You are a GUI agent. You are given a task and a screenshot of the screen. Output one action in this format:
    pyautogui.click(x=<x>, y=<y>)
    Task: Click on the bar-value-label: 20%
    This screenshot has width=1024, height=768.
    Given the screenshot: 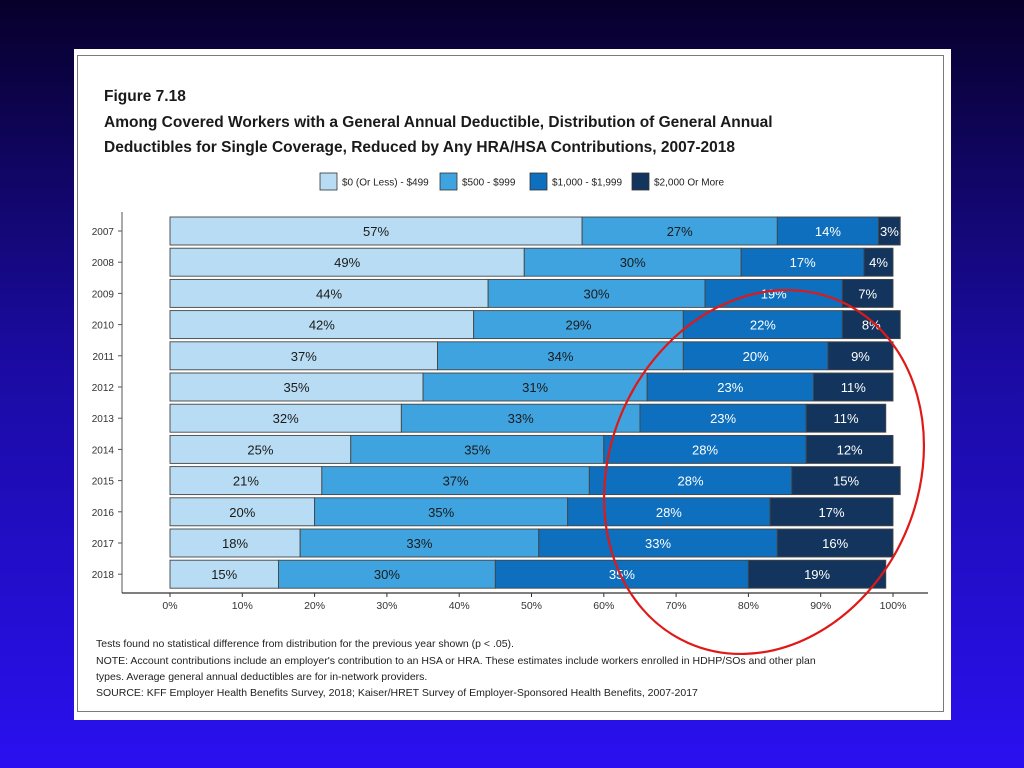 What is the action you would take?
    pyautogui.click(x=756, y=356)
    